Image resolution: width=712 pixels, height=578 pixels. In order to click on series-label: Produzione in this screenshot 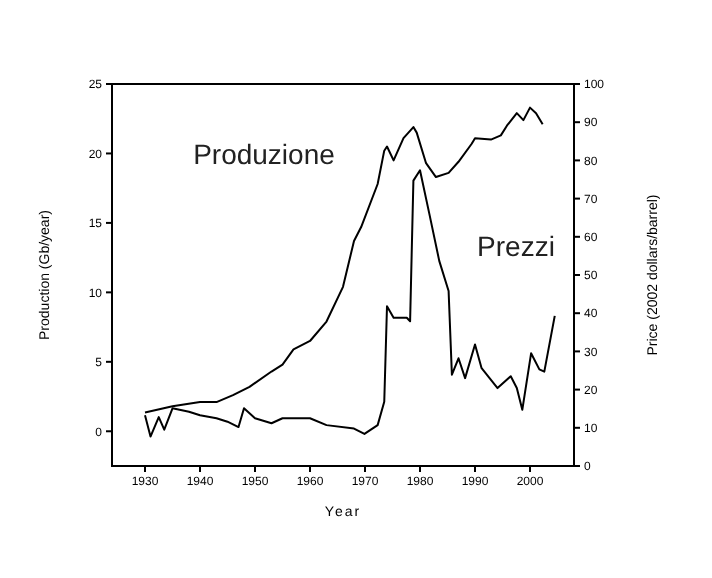, I will do `click(264, 154)`.